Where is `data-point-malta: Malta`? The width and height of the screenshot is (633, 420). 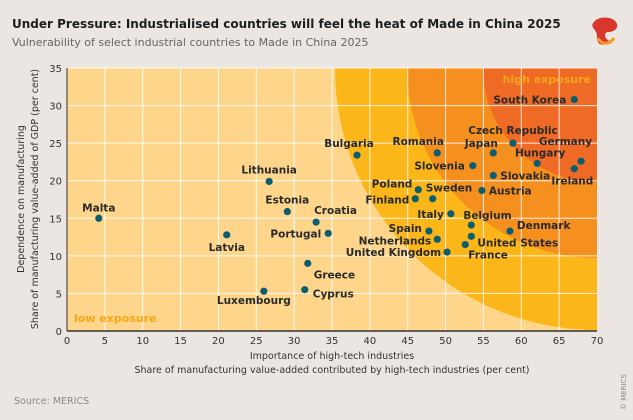
data-point-malta: Malta is located at coordinates (98, 212).